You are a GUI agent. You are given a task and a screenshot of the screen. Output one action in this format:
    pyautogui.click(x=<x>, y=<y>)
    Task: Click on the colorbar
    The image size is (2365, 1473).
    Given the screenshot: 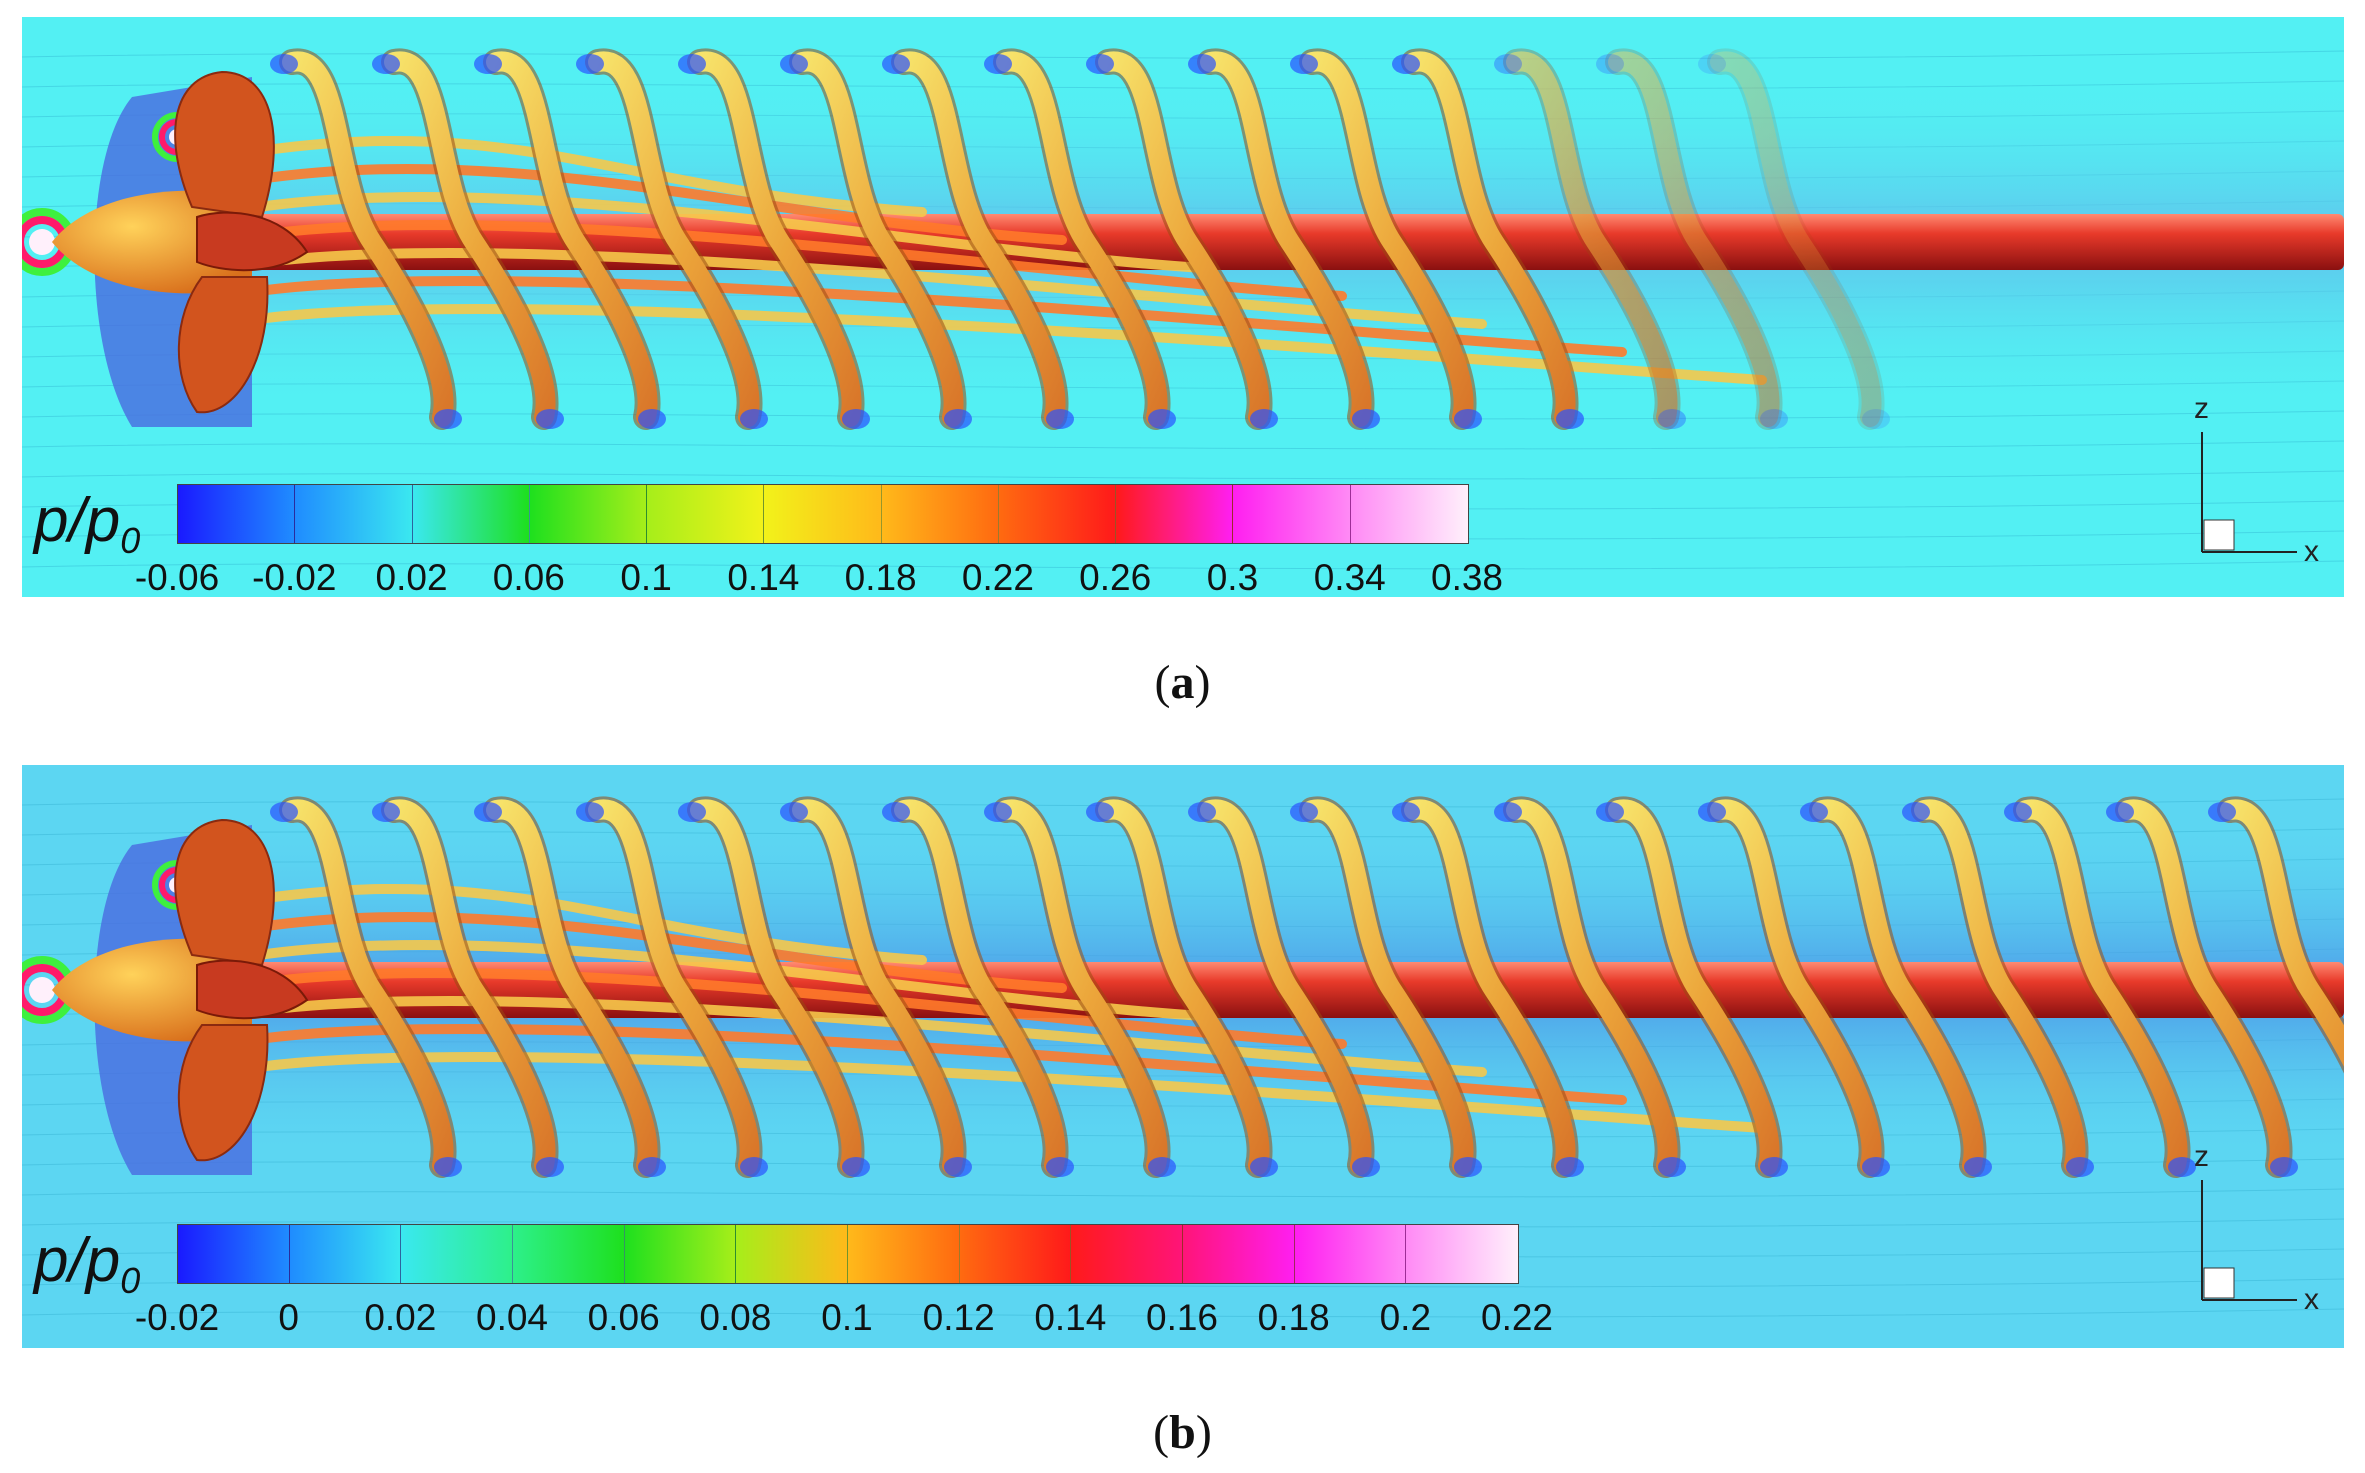 What is the action you would take?
    pyautogui.click(x=823, y=514)
    